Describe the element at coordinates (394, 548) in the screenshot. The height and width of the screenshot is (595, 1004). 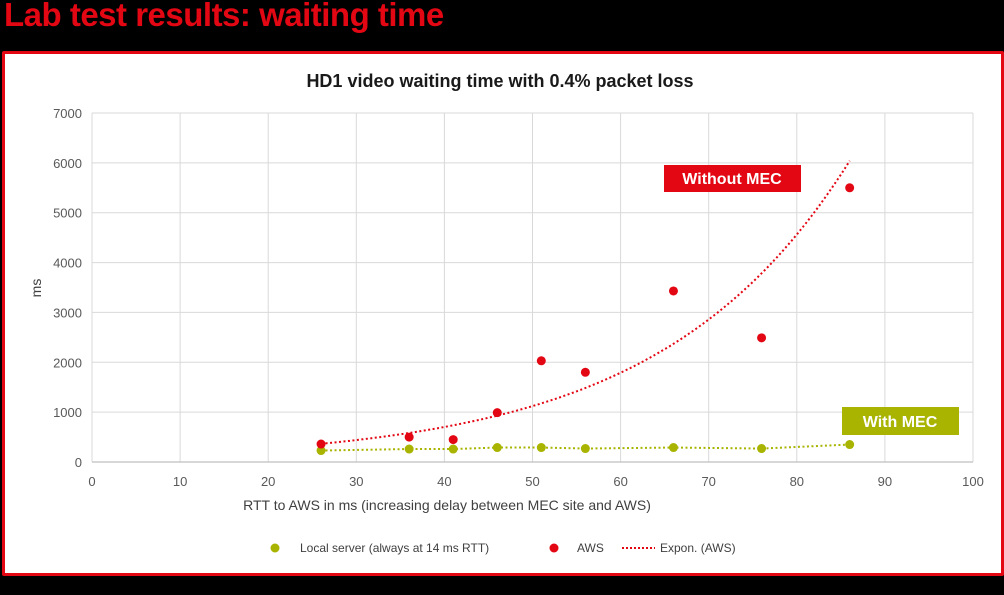
I see `legend-local-label: Local server (always at 14 ms RTT)` at that location.